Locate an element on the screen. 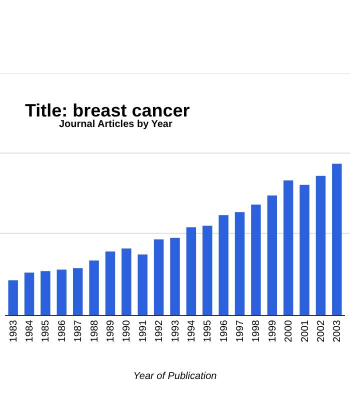  x-tick-label: 1997 is located at coordinates (240, 331).